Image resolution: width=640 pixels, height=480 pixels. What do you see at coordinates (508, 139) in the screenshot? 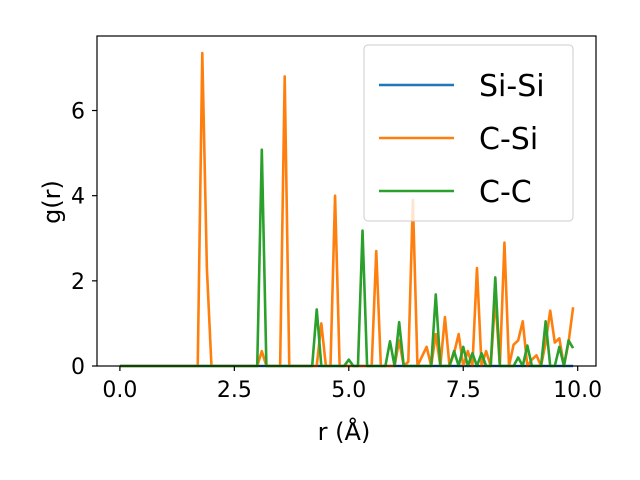
I see `legend-label-c-si: C-Si` at bounding box center [508, 139].